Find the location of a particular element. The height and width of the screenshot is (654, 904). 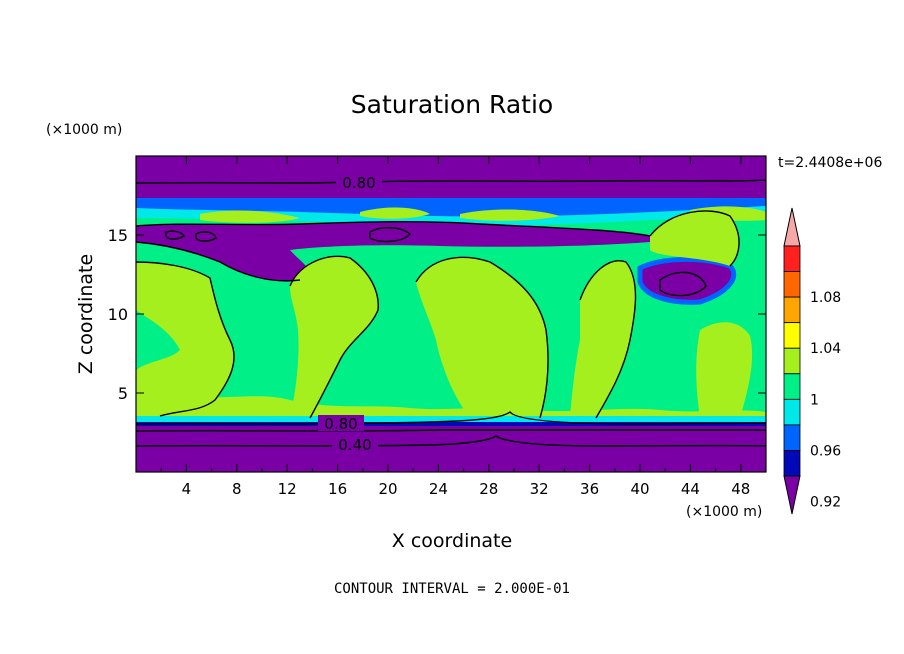

supersat-region-center-right is located at coordinates (603, 339).